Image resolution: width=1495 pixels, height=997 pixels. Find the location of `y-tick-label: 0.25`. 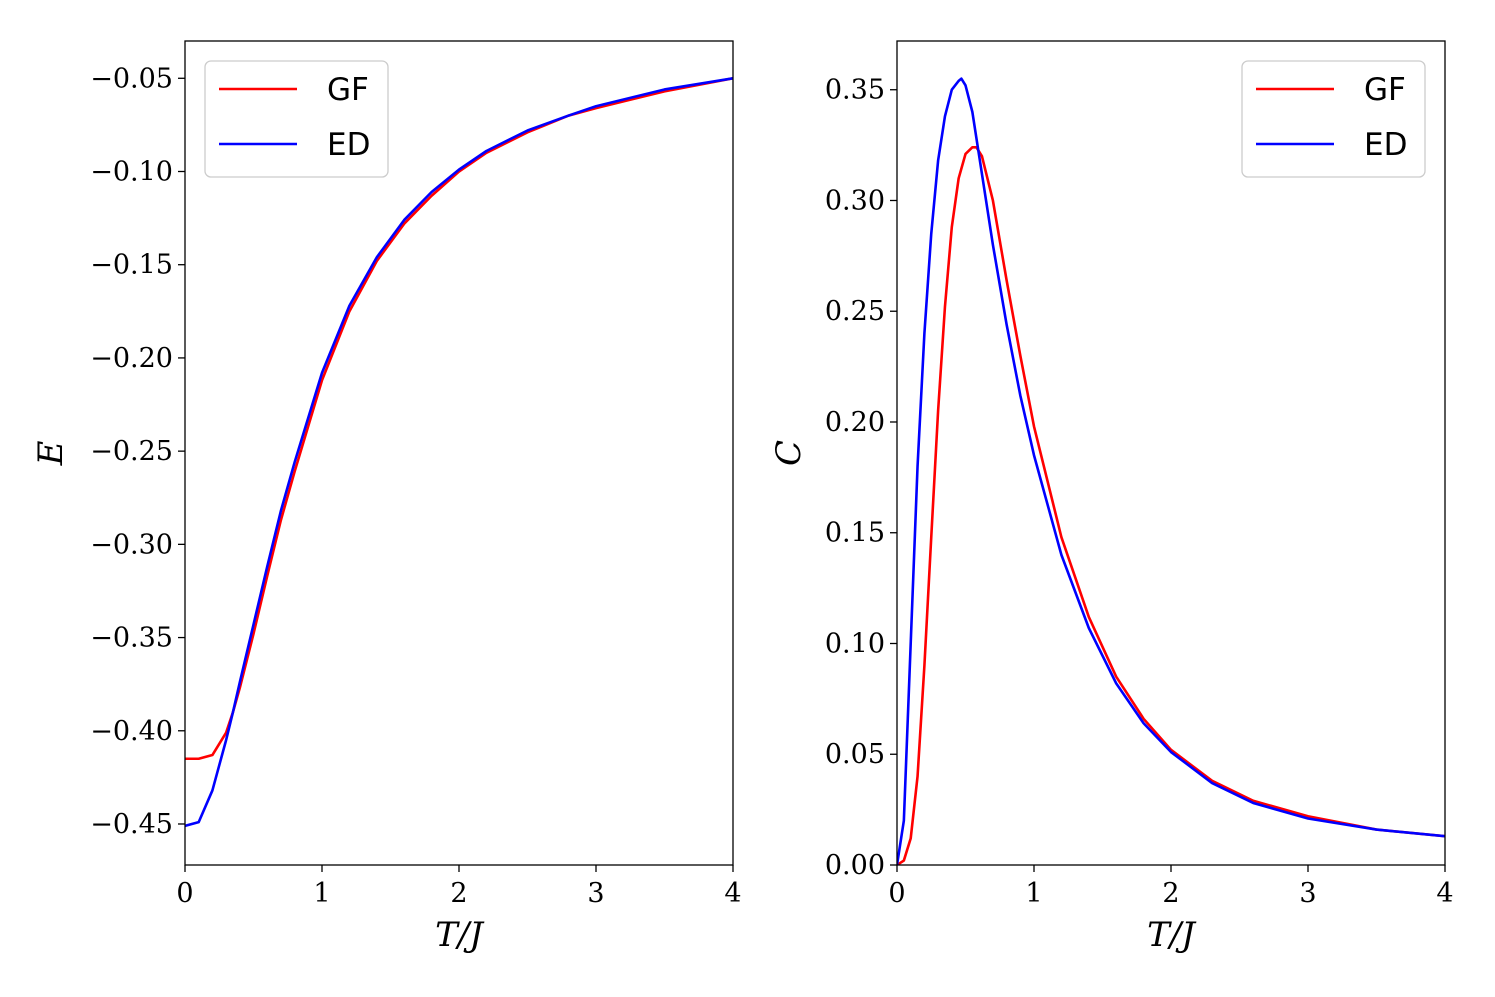

y-tick-label: 0.25 is located at coordinates (855, 311).